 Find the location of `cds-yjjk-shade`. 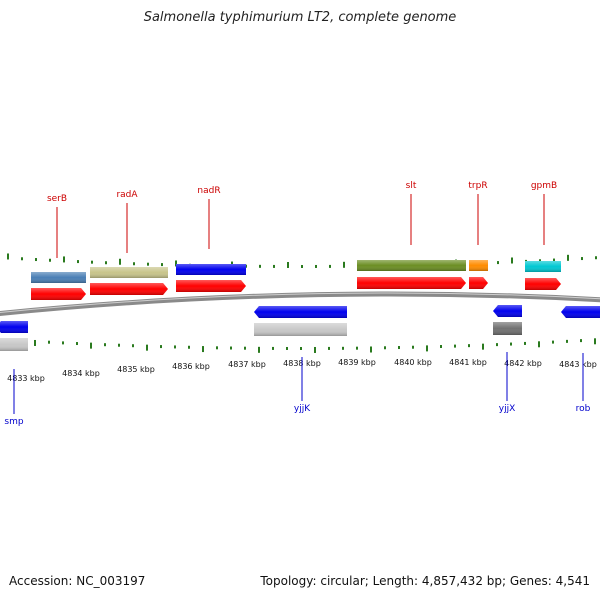

cds-yjjk-shade is located at coordinates (300, 312).